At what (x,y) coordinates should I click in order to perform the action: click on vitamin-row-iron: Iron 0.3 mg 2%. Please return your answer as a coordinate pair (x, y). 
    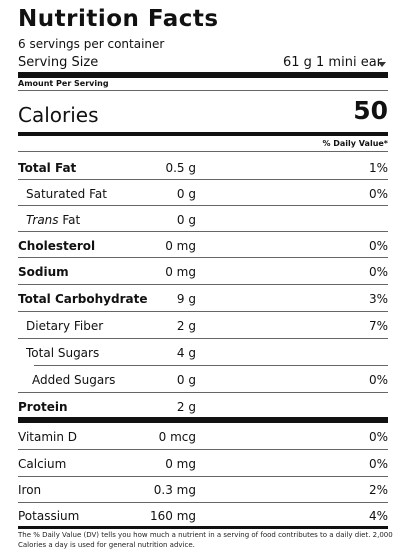
    Looking at the image, I should click on (203, 489).